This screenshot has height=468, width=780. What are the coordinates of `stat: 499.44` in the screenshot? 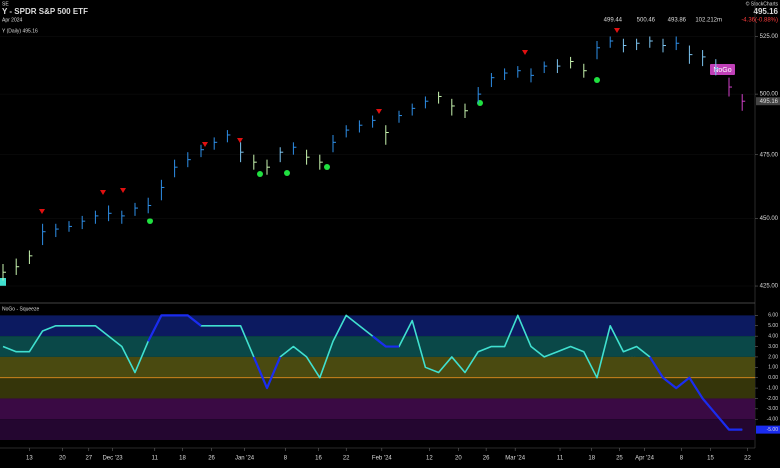 It's located at (613, 21).